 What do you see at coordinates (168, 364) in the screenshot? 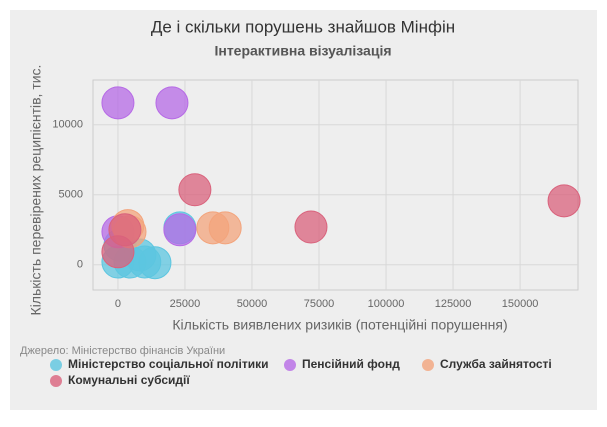
I see `legend-label: Міністерство соціальної політики` at bounding box center [168, 364].